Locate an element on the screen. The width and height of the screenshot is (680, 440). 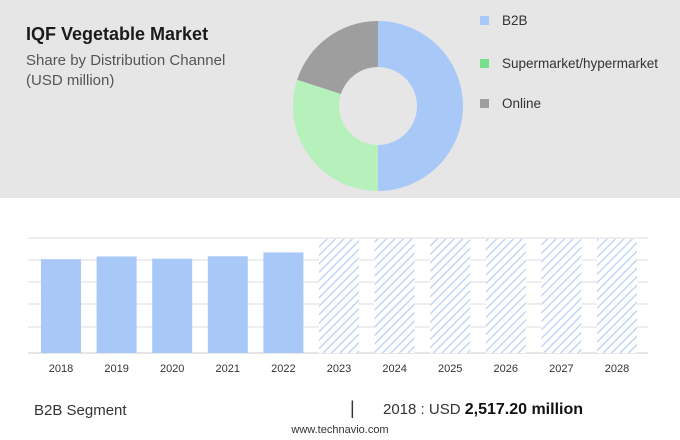
subtitle-line-1: Share by Distribution Channel is located at coordinates (126, 60).